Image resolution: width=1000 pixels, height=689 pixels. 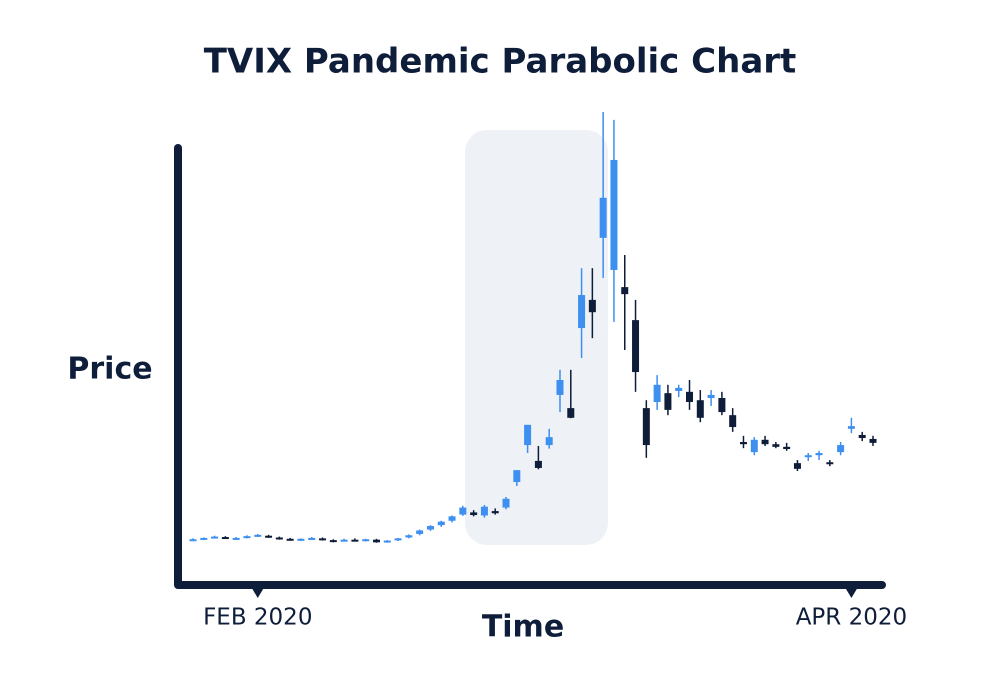 What do you see at coordinates (523, 627) in the screenshot?
I see `x-axis-label: Time` at bounding box center [523, 627].